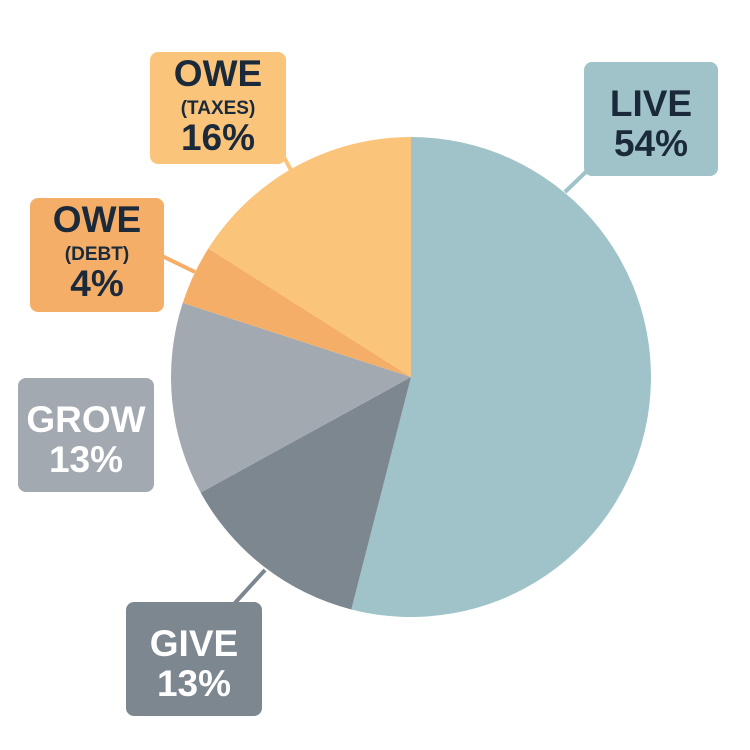 Image resolution: width=750 pixels, height=750 pixels. Describe the element at coordinates (96, 283) in the screenshot. I see `slice-value: 4%` at that location.